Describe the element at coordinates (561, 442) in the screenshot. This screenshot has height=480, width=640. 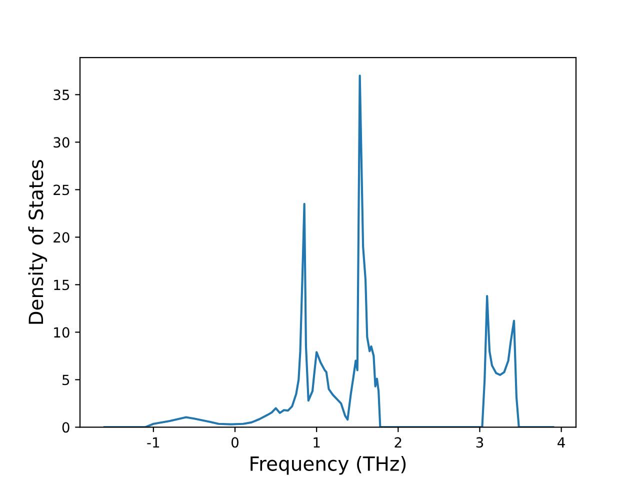
I see `x-tick-label: 4` at that location.